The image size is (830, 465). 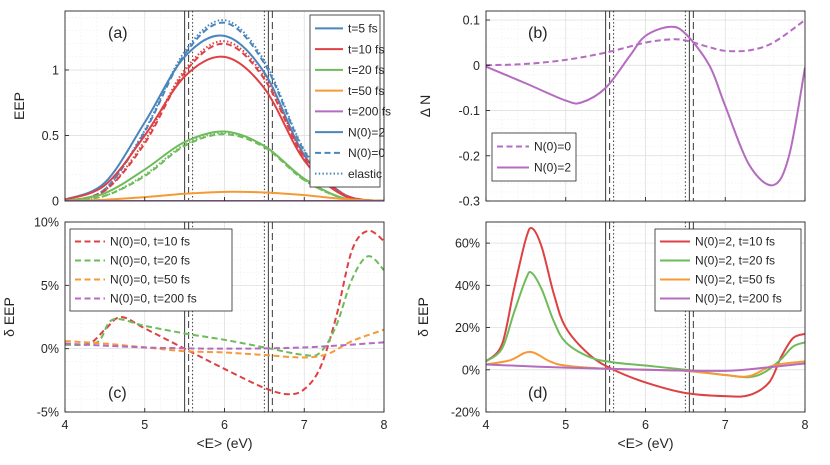 What do you see at coordinates (150, 242) in the screenshot?
I see `legend-label: N(0)=0, t=10 fs` at bounding box center [150, 242].